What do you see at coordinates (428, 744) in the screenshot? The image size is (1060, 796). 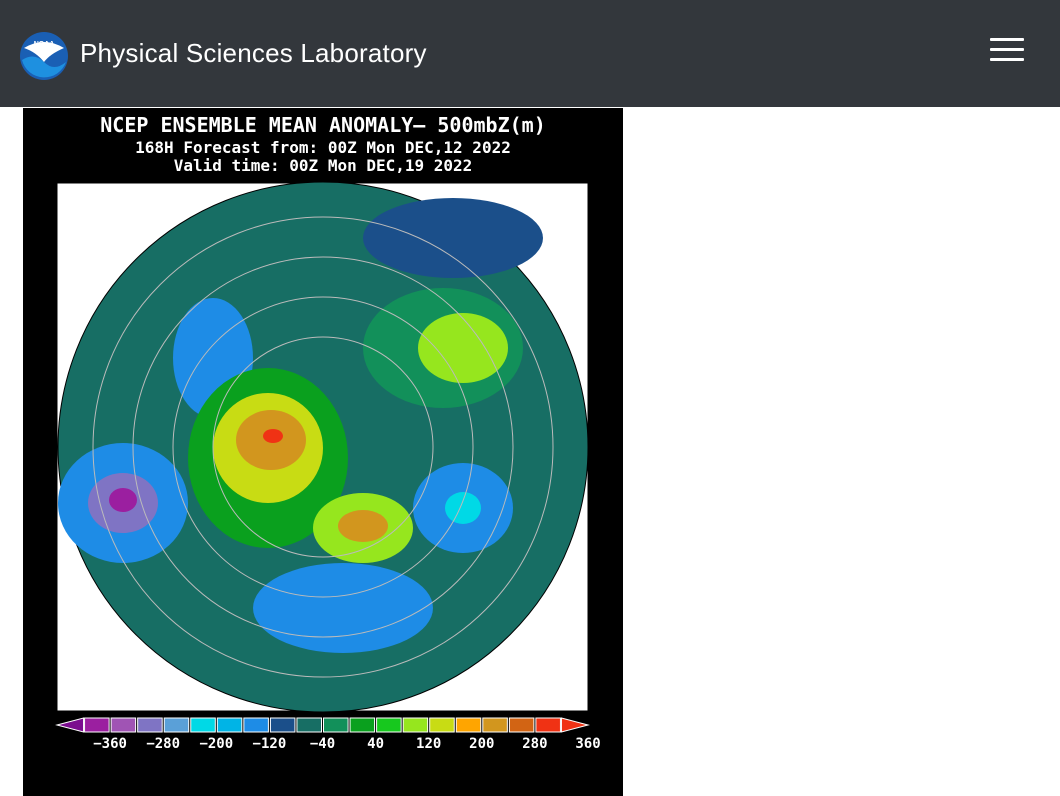 I see `colorbar-label: 120` at bounding box center [428, 744].